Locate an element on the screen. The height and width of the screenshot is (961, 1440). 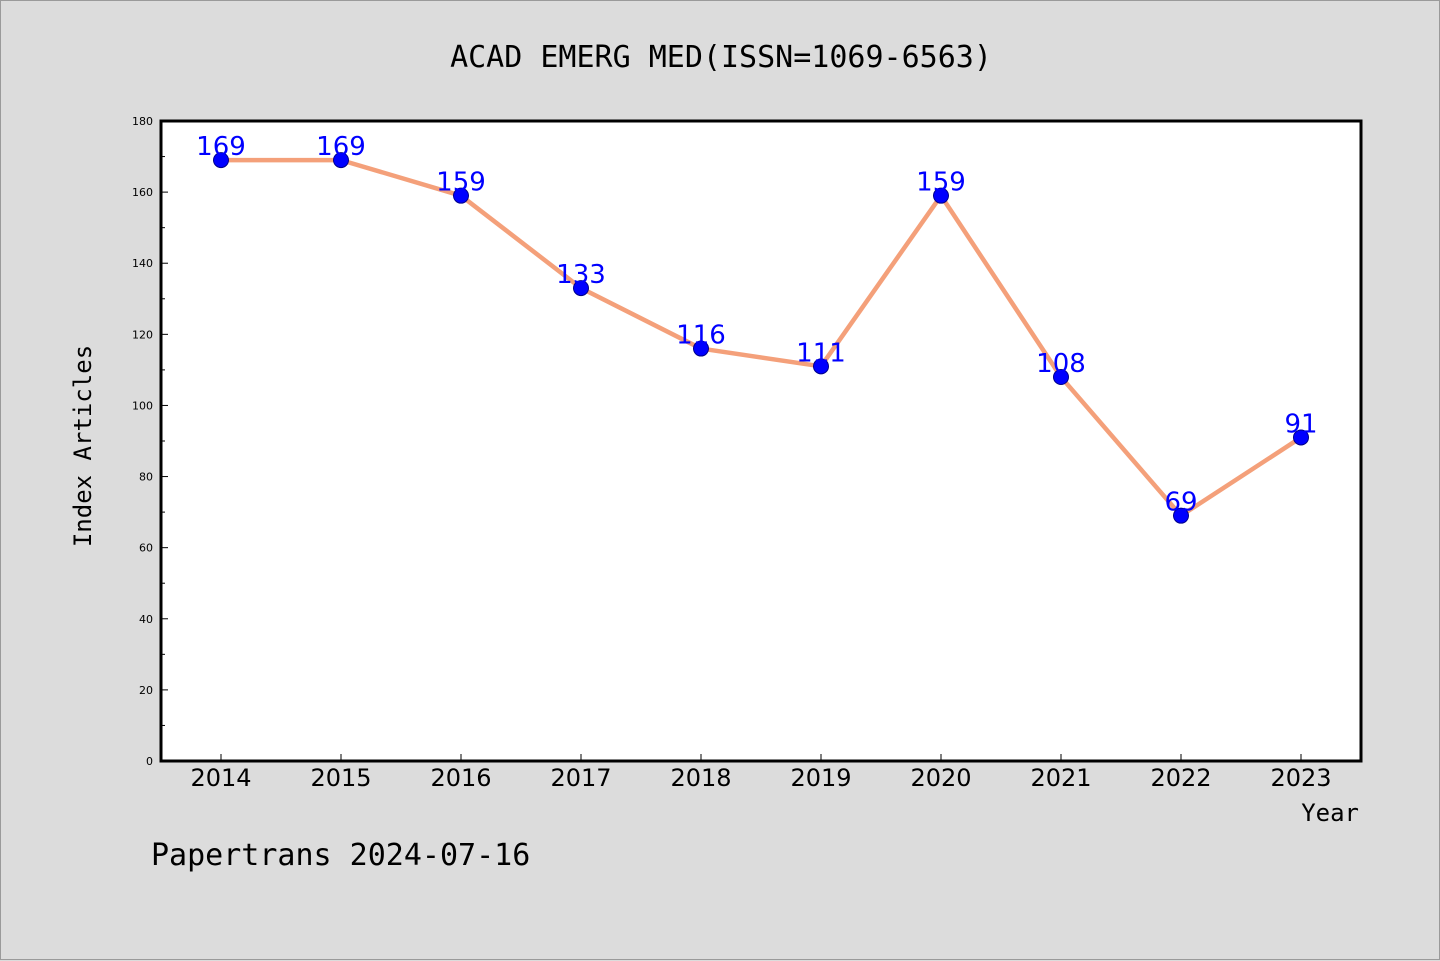
y-tick-label: 160 is located at coordinates (142, 192).